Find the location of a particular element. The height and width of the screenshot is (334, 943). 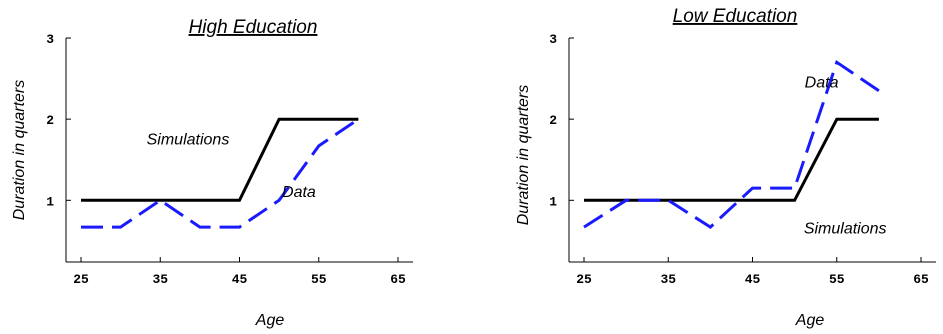

series-line-data is located at coordinates (220, 173).